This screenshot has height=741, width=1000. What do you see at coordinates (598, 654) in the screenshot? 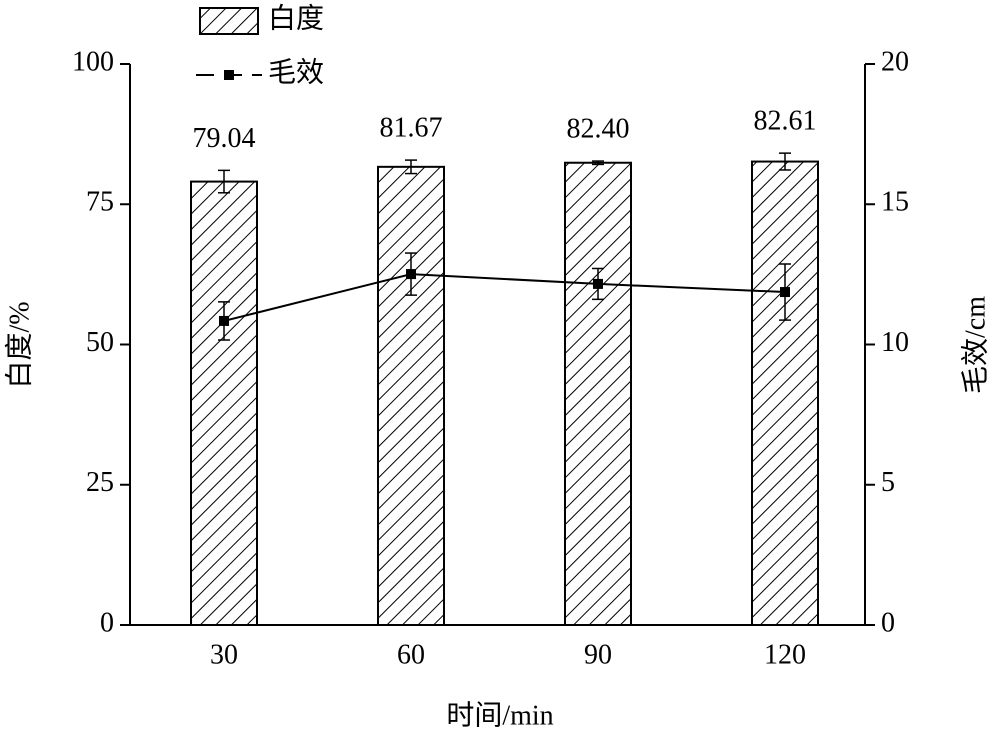
I see `x-tick-label: 90` at bounding box center [598, 654].